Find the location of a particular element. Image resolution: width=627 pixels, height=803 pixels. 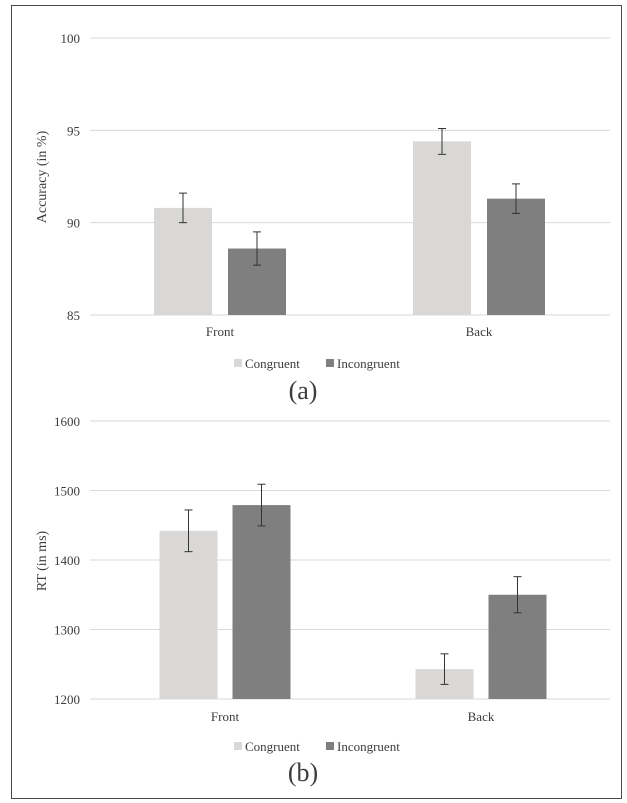

bar-incongruent-back is located at coordinates (516, 256).